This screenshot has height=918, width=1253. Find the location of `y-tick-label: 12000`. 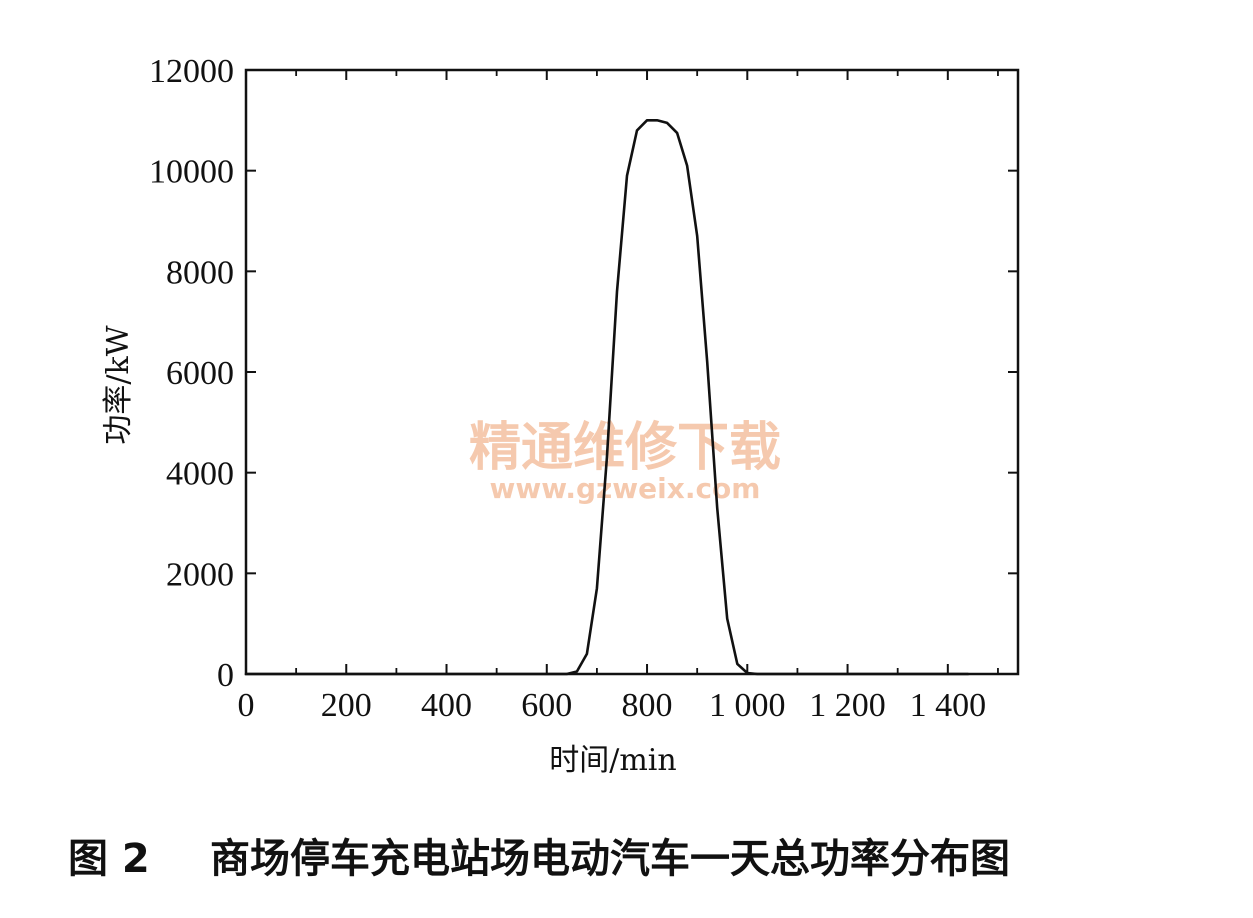

y-tick-label: 12000 is located at coordinates (191, 71).